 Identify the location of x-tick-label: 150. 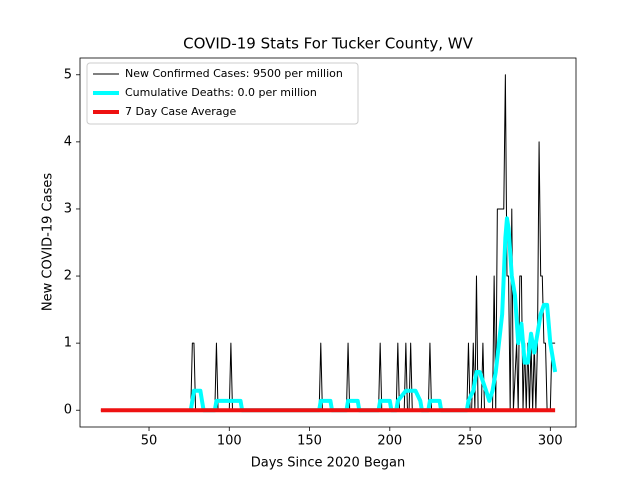
(309, 441).